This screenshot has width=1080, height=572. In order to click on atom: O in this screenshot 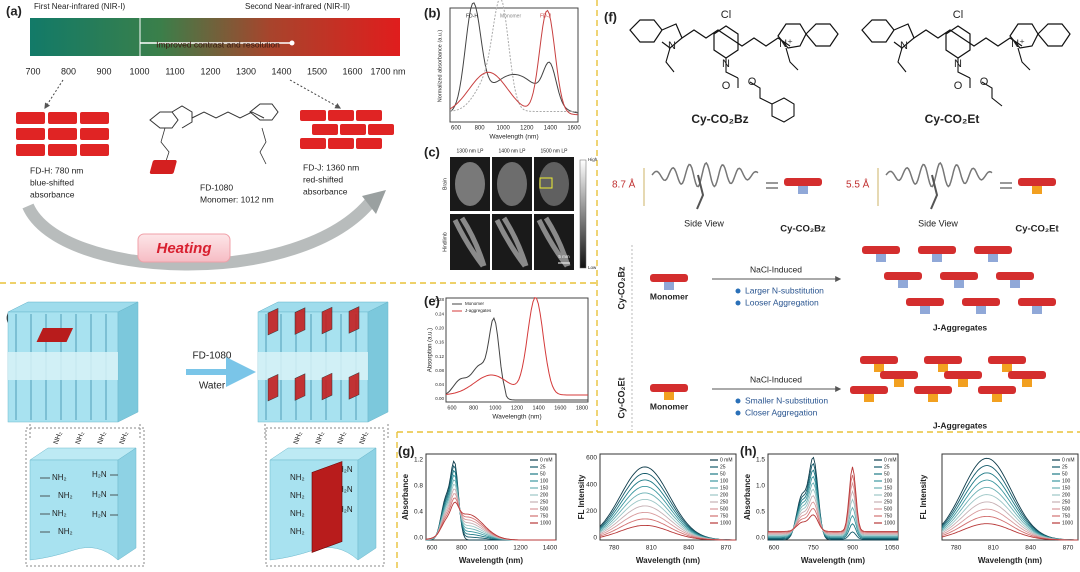, I will do `click(984, 82)`.